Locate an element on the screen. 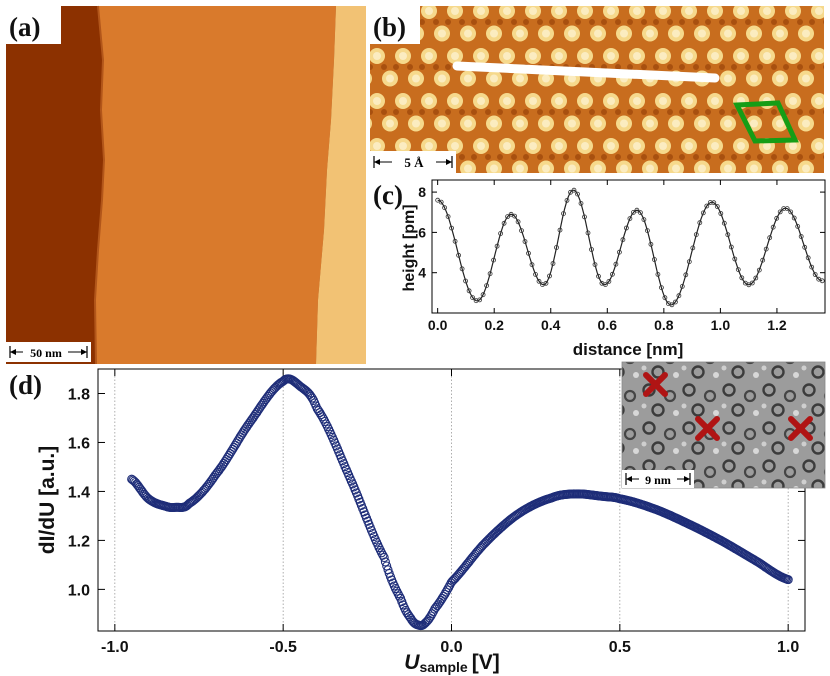  height-profile-markers is located at coordinates (630, 247).